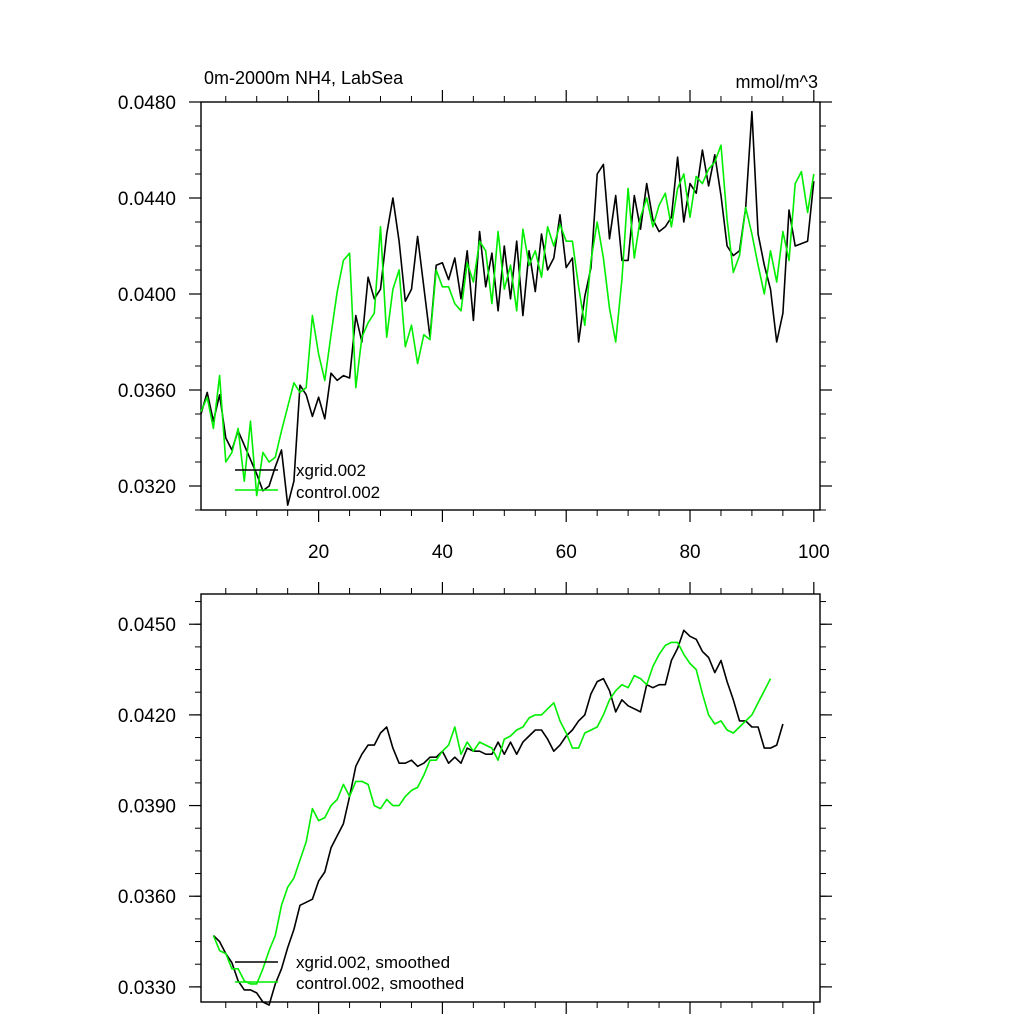 This screenshot has height=1024, width=1024. I want to click on top-ytick-label: 0.0440, so click(147, 199).